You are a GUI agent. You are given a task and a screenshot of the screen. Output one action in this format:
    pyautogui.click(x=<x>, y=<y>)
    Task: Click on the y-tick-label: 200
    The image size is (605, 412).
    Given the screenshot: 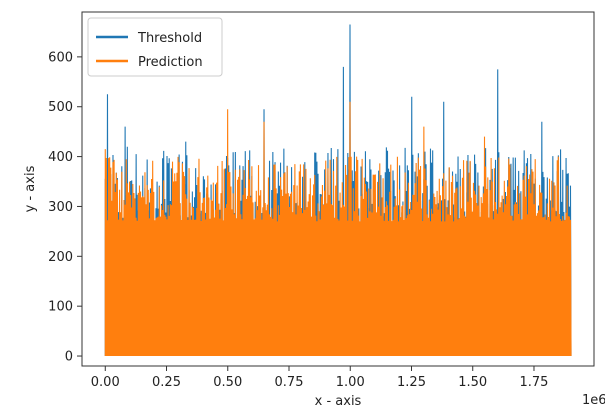 What is the action you would take?
    pyautogui.click(x=60, y=257)
    